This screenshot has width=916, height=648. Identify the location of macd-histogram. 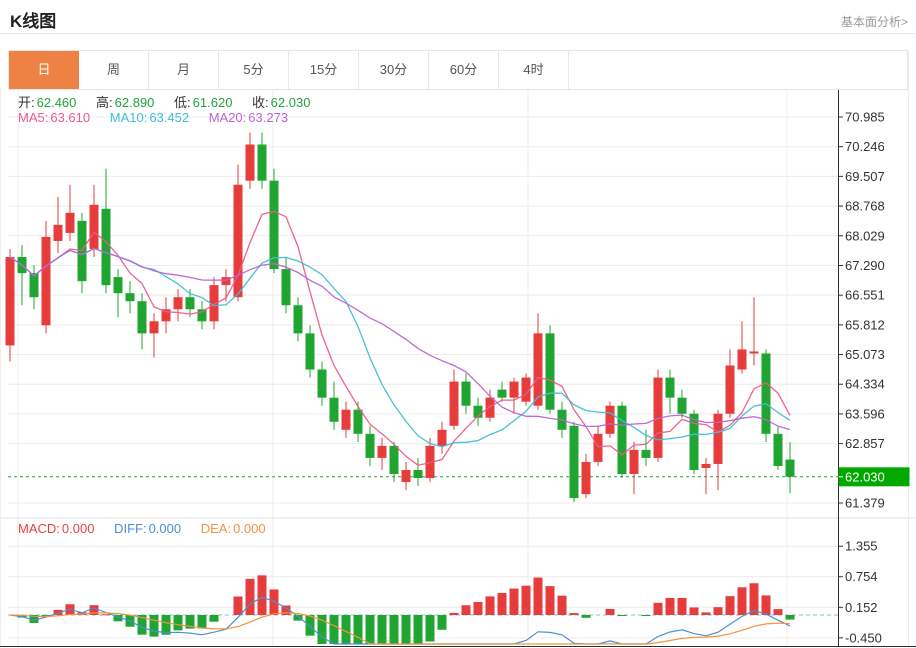
(406, 609).